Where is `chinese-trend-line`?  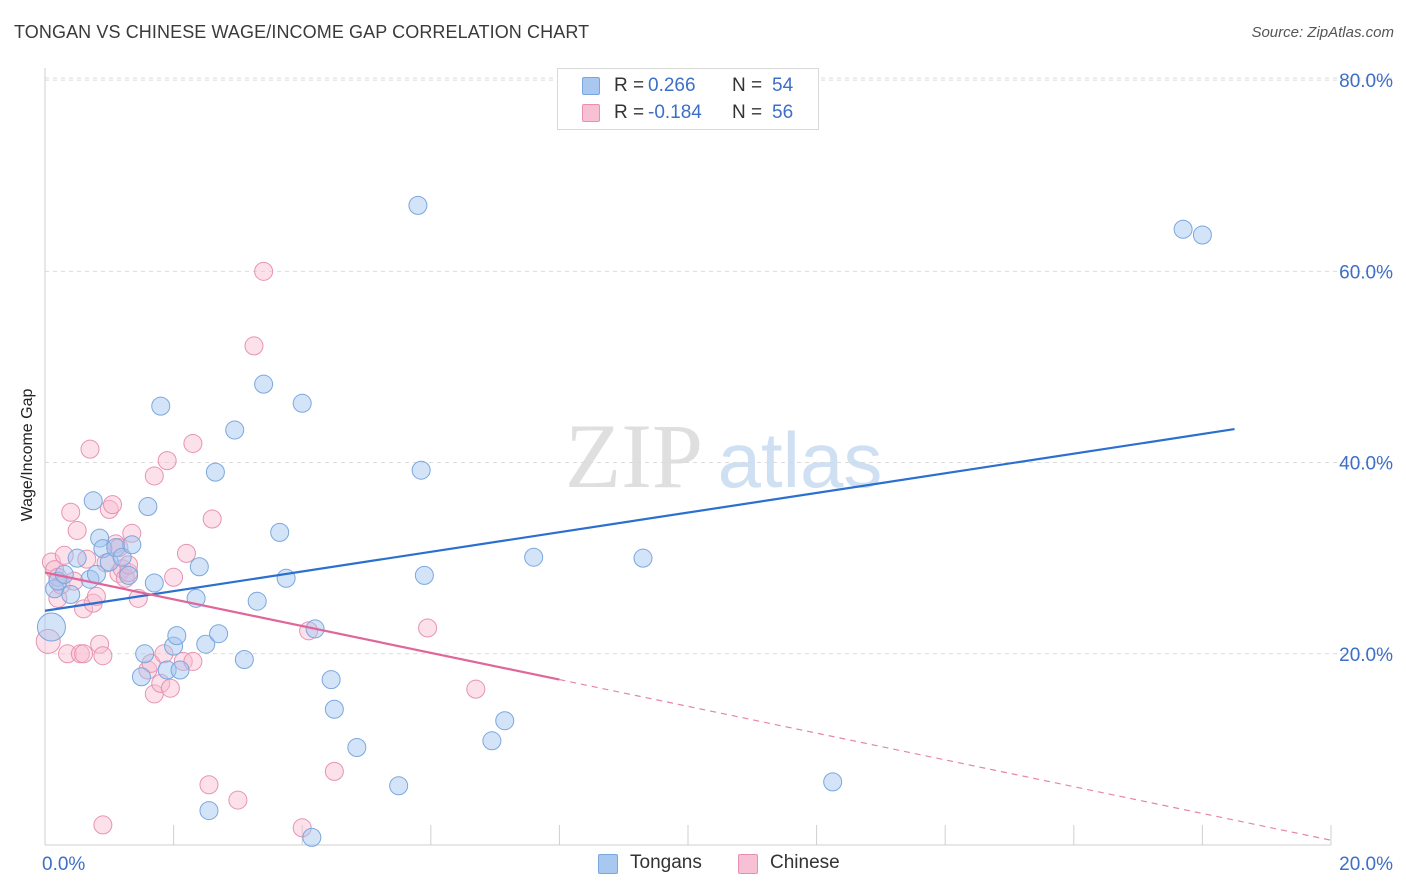
chinese-trend-line is located at coordinates (302, 626).